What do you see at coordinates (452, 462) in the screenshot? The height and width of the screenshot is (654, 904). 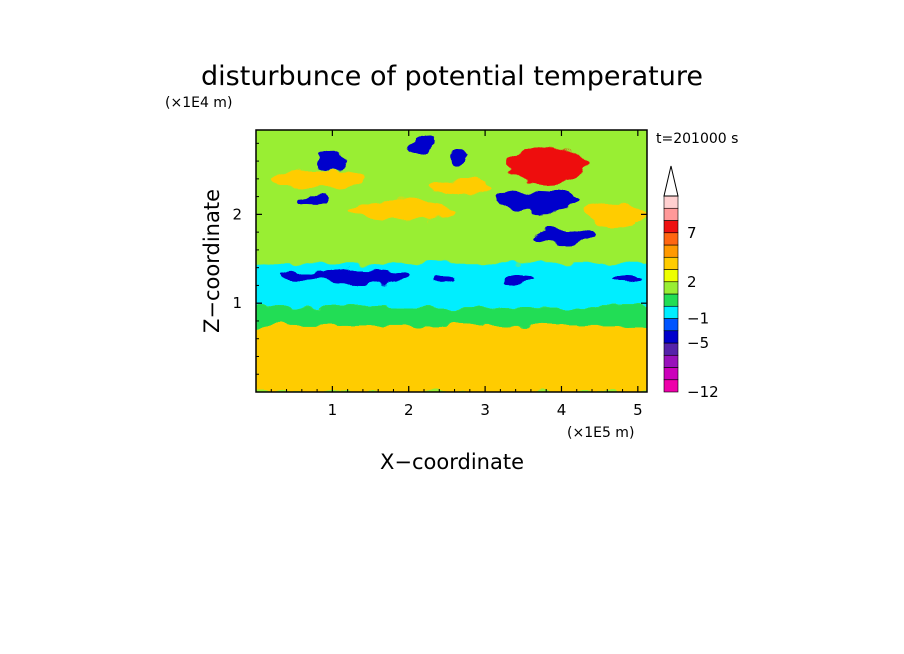 I see `x-axis-label: X−coordinate` at bounding box center [452, 462].